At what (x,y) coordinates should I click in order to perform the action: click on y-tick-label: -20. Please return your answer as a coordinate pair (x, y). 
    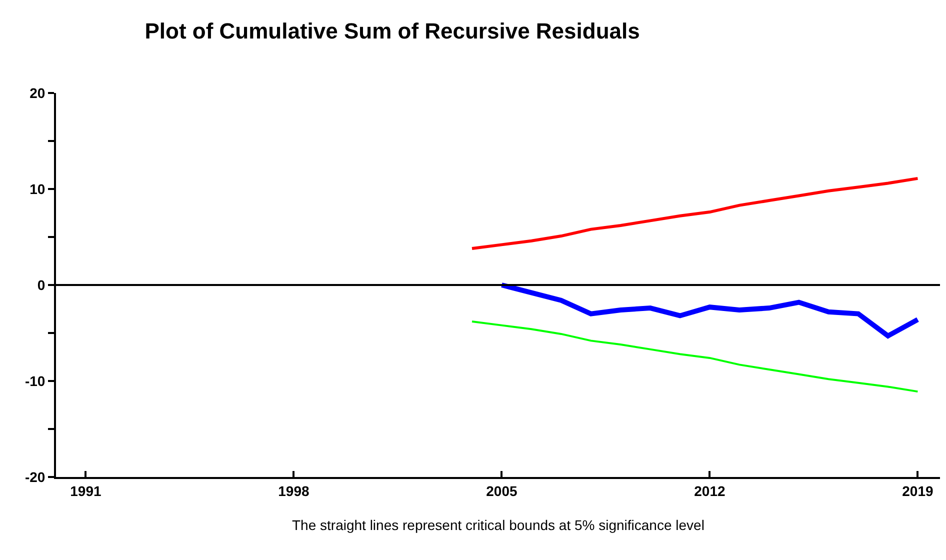
    Looking at the image, I should click on (35, 476).